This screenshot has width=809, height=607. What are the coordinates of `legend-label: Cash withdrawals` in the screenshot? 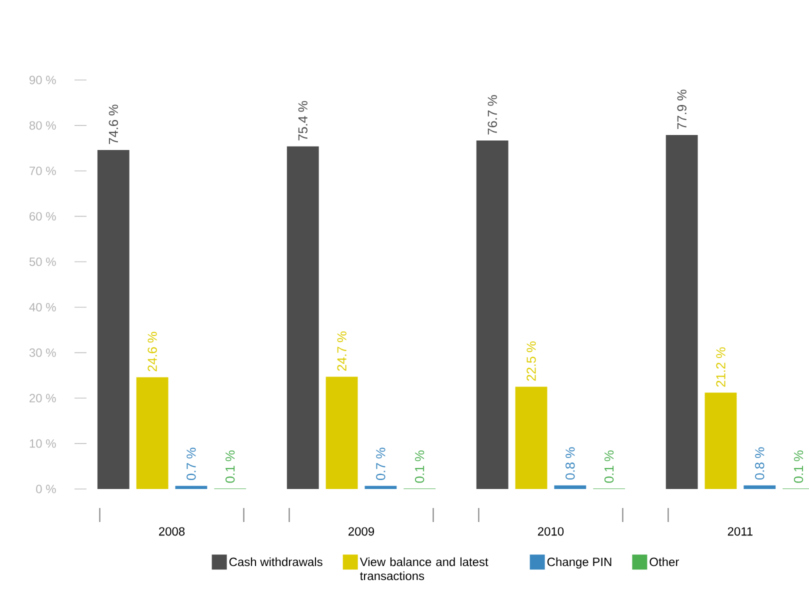 It's located at (275, 561).